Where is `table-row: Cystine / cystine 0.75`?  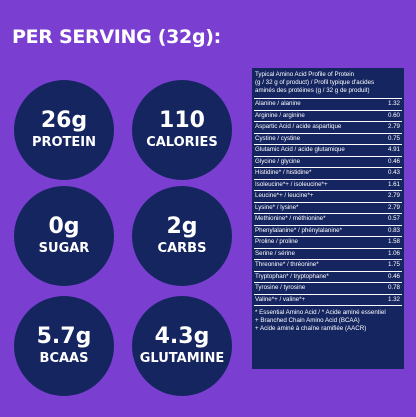
table-row: Cystine / cystine 0.75 is located at coordinates (328, 139).